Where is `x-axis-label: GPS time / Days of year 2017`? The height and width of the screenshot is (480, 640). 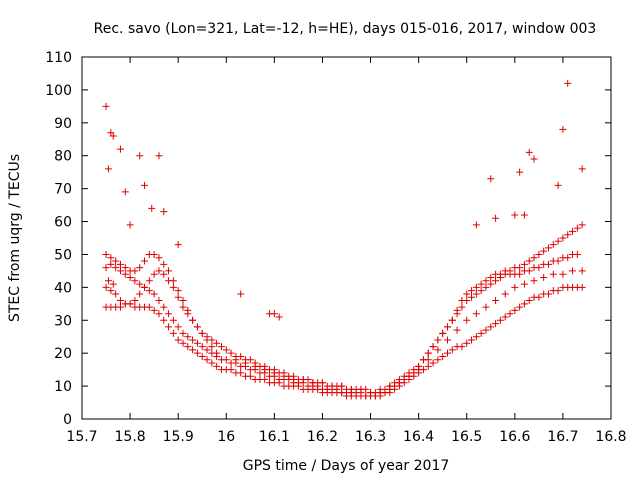
x-axis-label: GPS time / Days of year 2017 is located at coordinates (346, 466).